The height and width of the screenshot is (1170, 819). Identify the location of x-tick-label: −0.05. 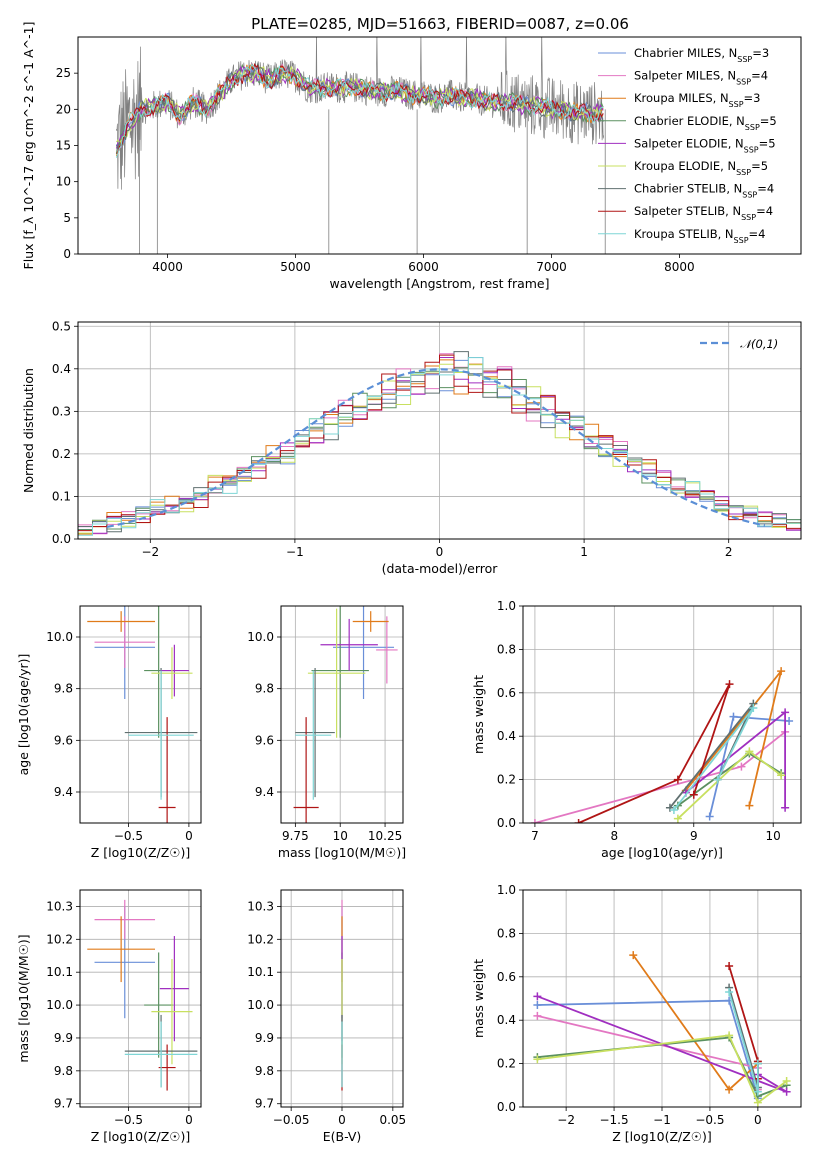
(291, 1120).